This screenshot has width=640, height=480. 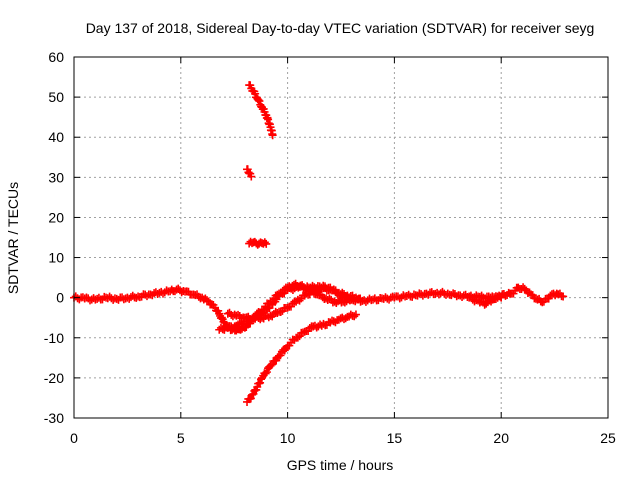 What do you see at coordinates (340, 465) in the screenshot?
I see `x-axis-label: GPS time / hours` at bounding box center [340, 465].